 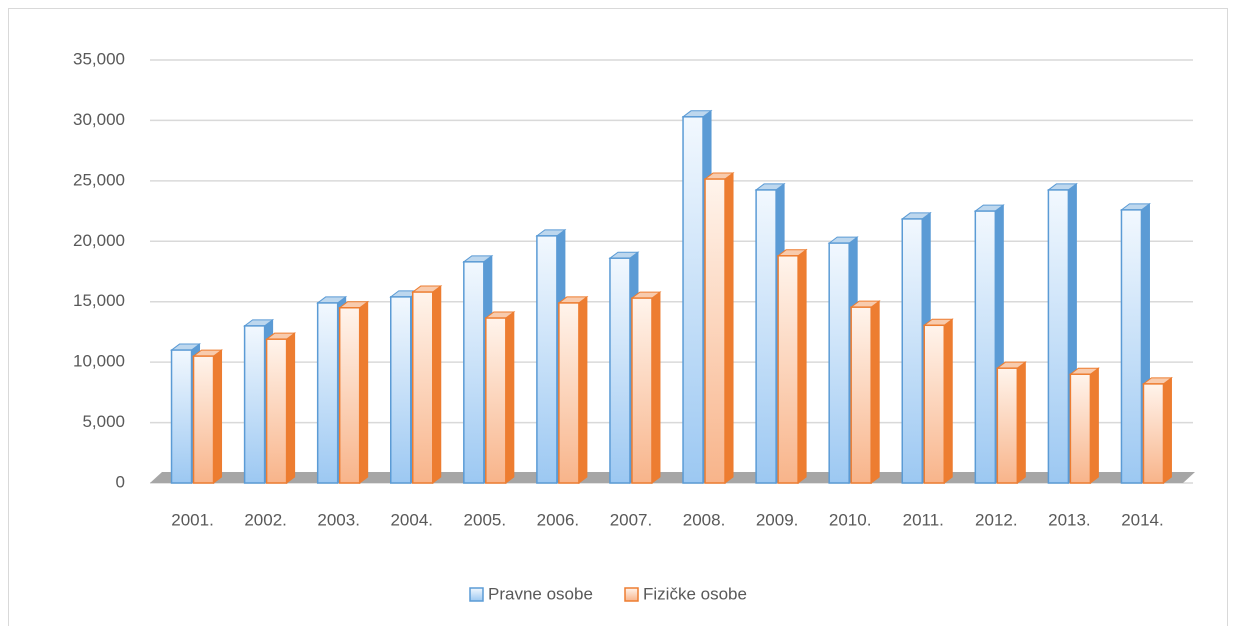 I want to click on x-tick-label: 2007., so click(x=631, y=519).